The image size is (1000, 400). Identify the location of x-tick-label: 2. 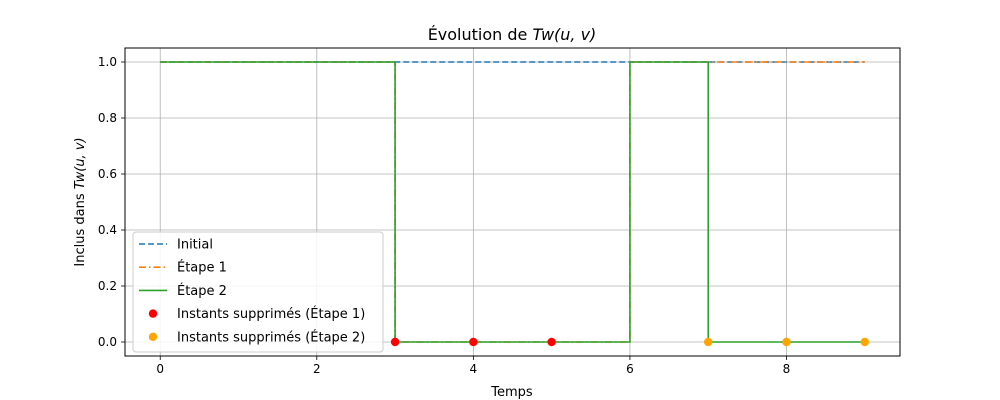
(317, 369).